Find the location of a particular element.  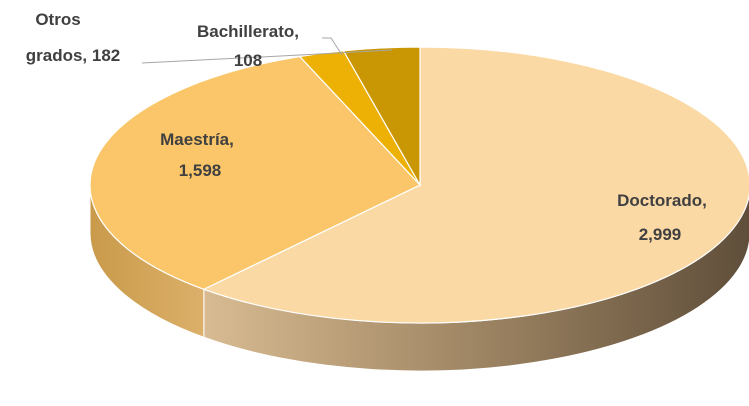

data-label-maestria-value: 1,598 is located at coordinates (200, 170).